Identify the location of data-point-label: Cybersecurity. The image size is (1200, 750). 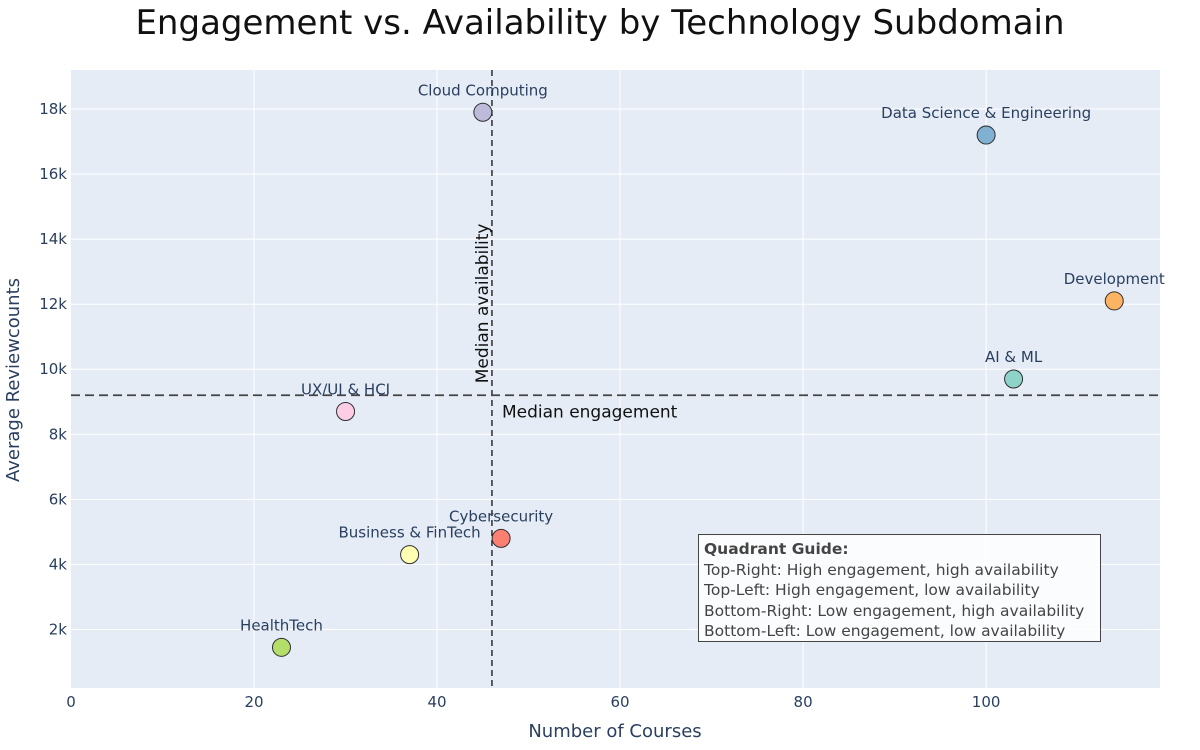
(501, 516).